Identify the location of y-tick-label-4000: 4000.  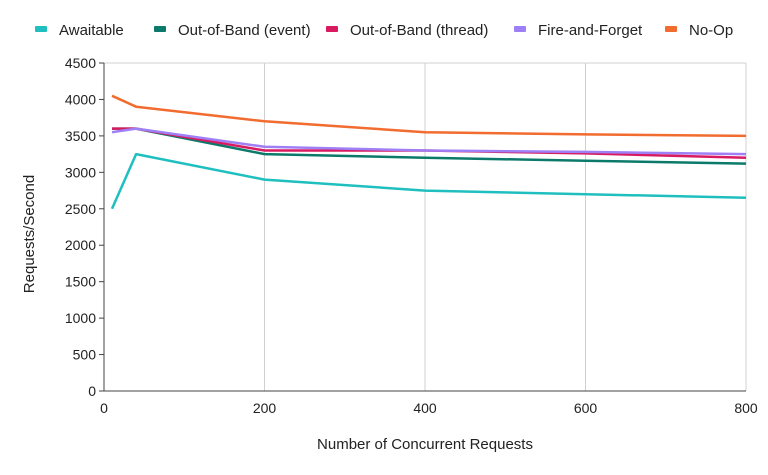
(80, 99).